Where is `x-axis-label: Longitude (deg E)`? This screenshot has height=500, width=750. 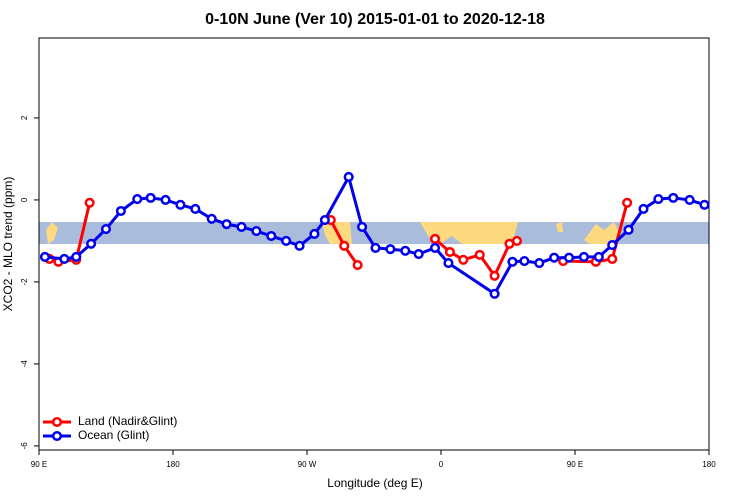
x-axis-label: Longitude (deg E) is located at coordinates (374, 483).